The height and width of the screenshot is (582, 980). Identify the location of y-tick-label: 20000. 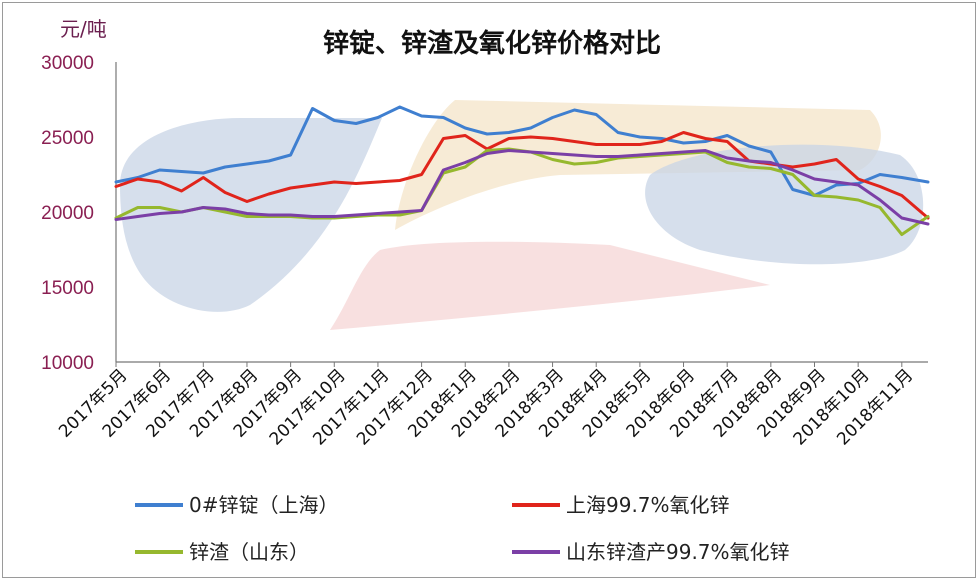
(67, 213).